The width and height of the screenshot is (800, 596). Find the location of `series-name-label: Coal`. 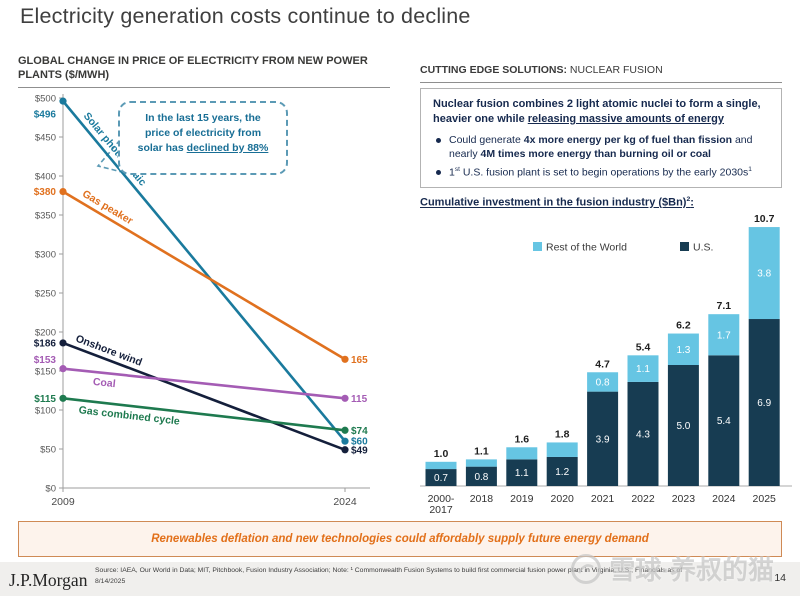

series-name-label: Coal is located at coordinates (104, 383).